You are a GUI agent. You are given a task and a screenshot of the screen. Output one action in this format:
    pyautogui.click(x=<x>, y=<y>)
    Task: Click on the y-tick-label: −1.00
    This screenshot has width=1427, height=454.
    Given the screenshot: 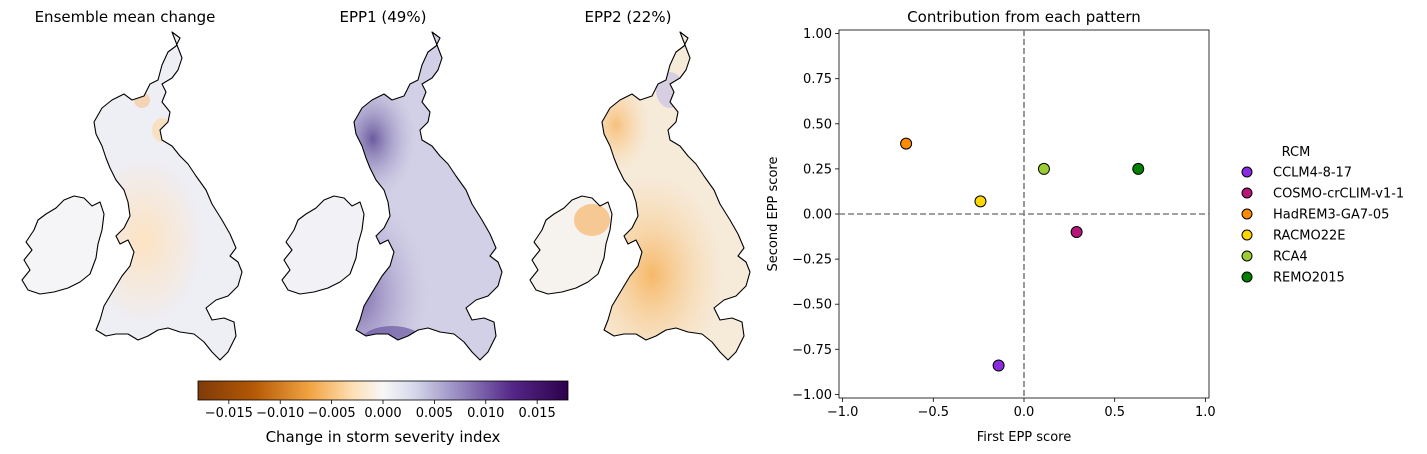 What is the action you would take?
    pyautogui.click(x=812, y=395)
    